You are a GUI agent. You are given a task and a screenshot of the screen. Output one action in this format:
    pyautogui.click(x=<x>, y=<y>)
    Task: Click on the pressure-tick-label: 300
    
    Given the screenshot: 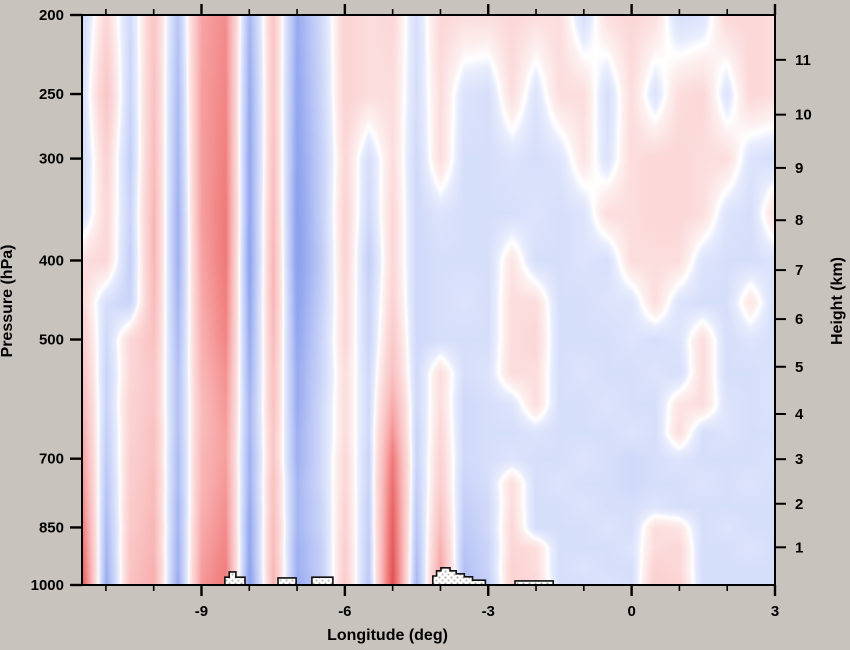 What is the action you would take?
    pyautogui.click(x=51, y=159)
    